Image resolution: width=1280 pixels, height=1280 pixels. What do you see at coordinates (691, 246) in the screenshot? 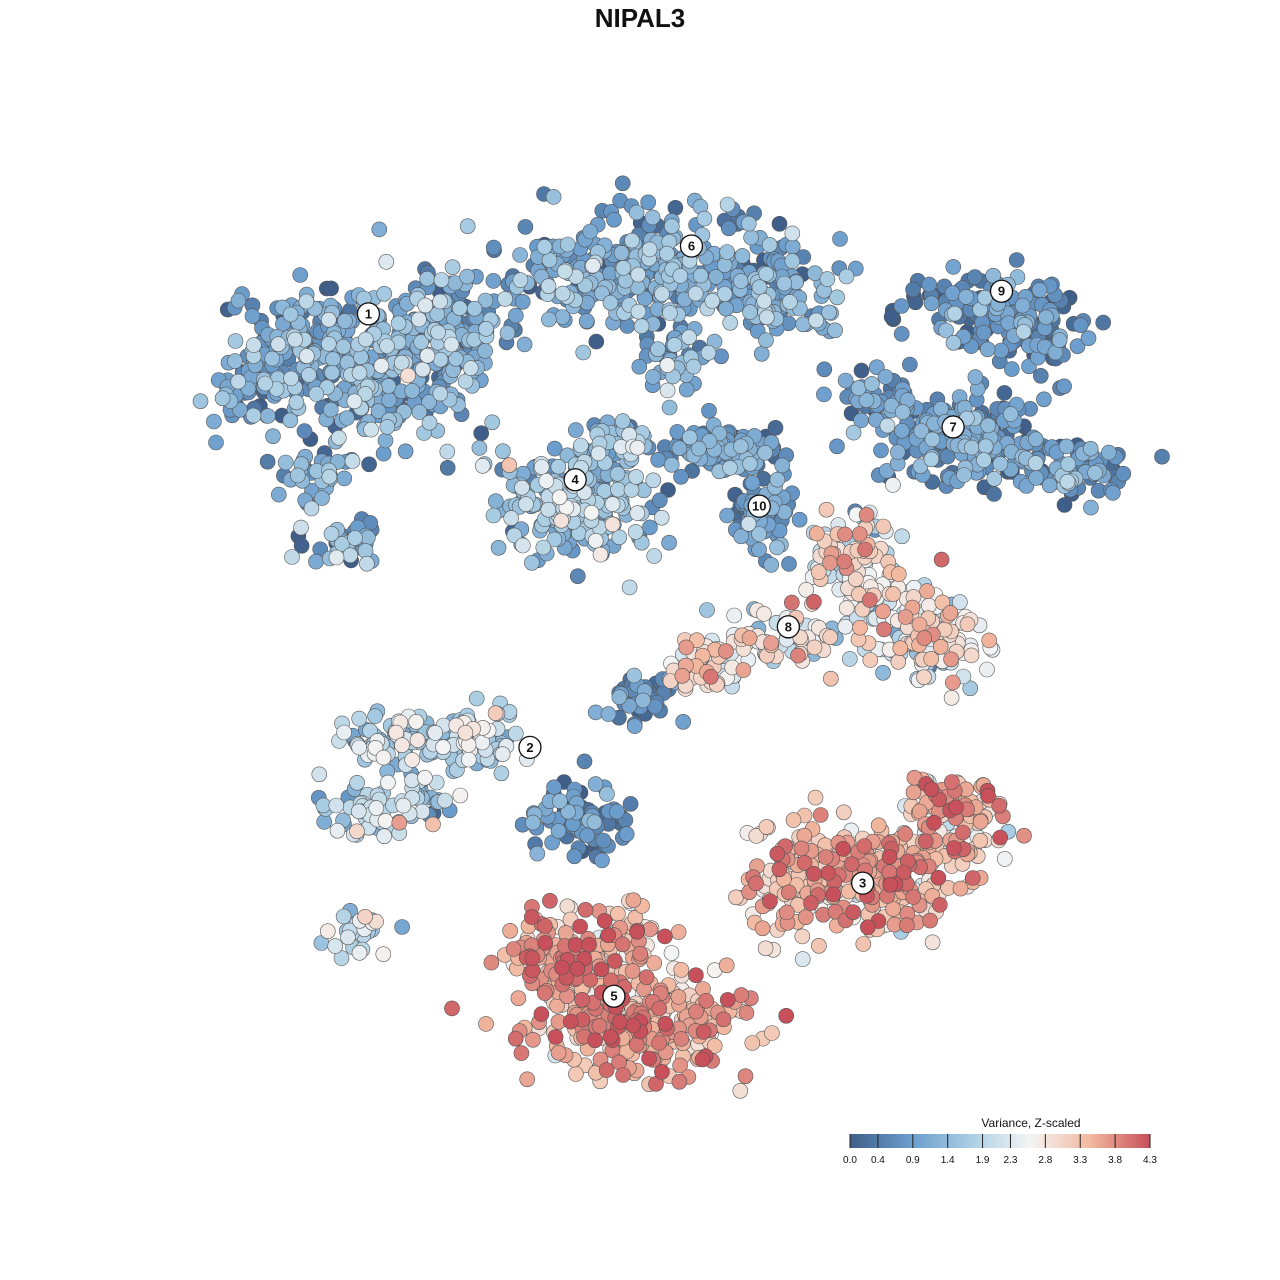
I see `cluster-label-6: 6` at bounding box center [691, 246].